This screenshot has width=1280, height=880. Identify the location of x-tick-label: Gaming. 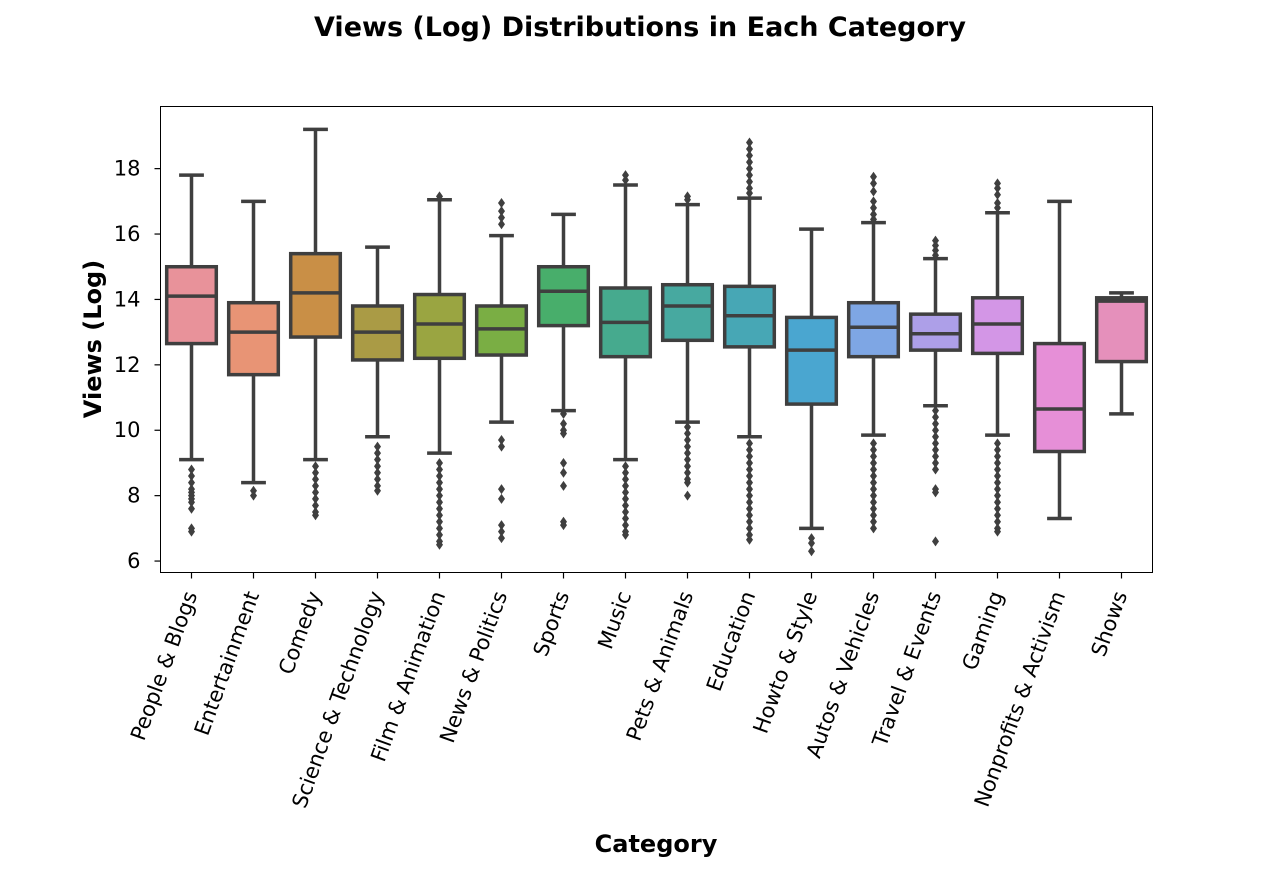
(983, 630).